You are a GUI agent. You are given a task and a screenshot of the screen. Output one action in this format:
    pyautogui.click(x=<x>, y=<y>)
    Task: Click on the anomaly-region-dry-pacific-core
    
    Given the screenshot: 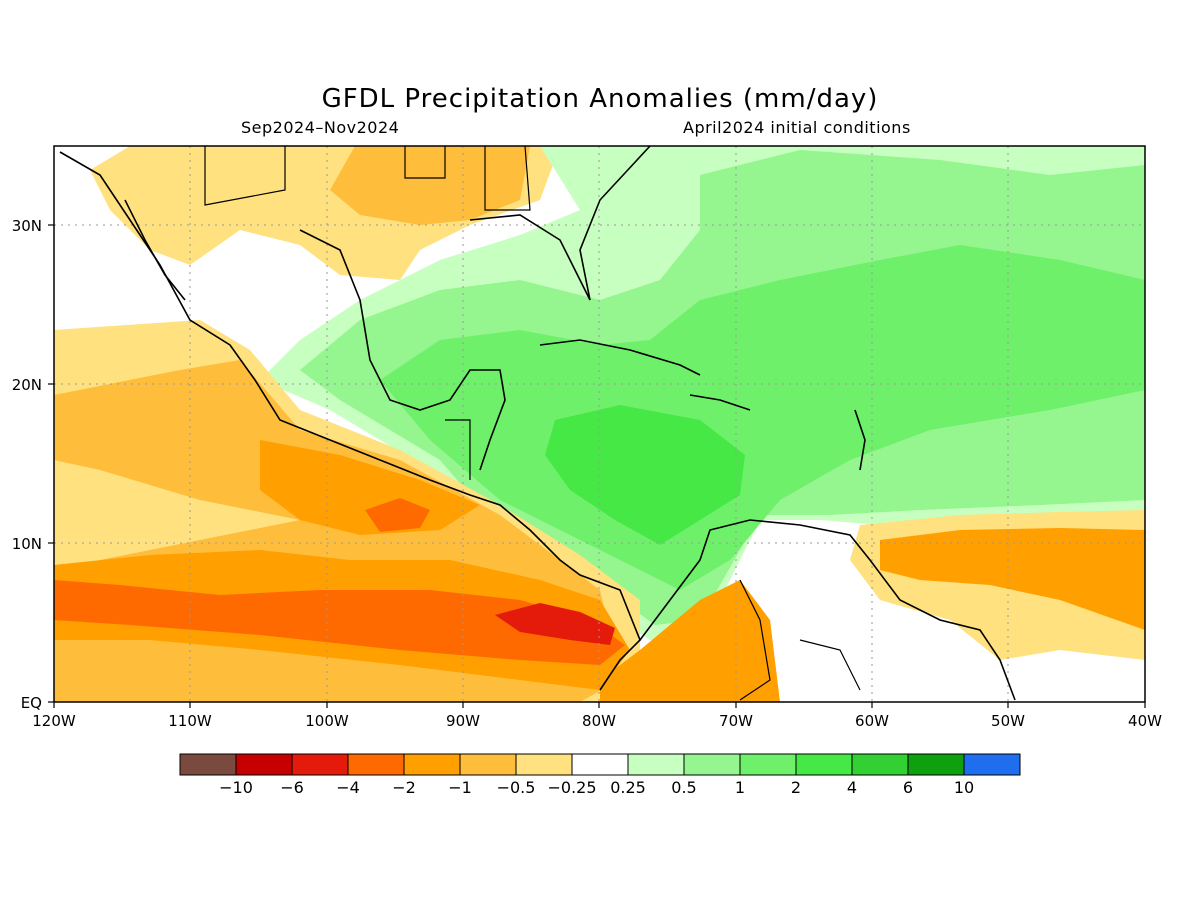 What is the action you would take?
    pyautogui.click(x=555, y=624)
    